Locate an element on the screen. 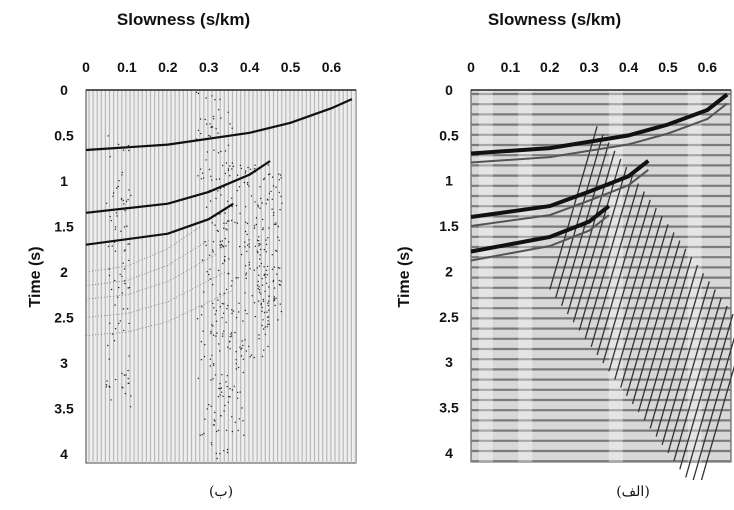  panel-right-caption: (الف) is located at coordinates (633, 492).